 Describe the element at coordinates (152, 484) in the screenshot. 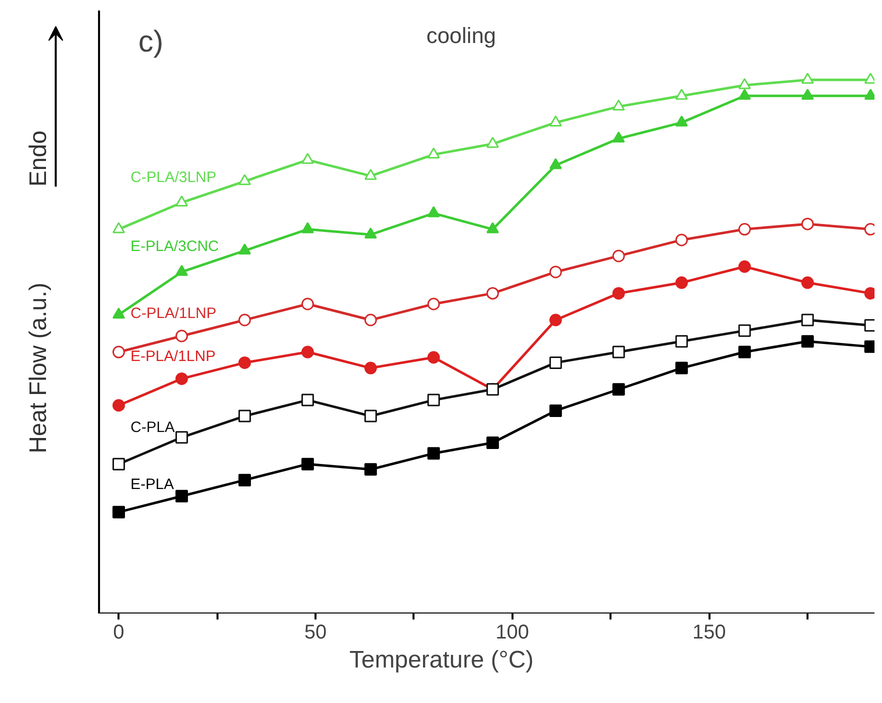

I see `series-label: E-PLA` at that location.